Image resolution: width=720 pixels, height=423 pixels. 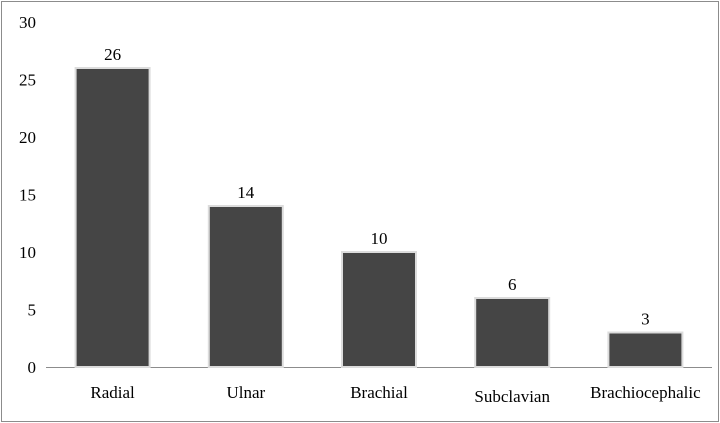 What do you see at coordinates (27, 195) in the screenshot?
I see `y-tick-label: 15` at bounding box center [27, 195].